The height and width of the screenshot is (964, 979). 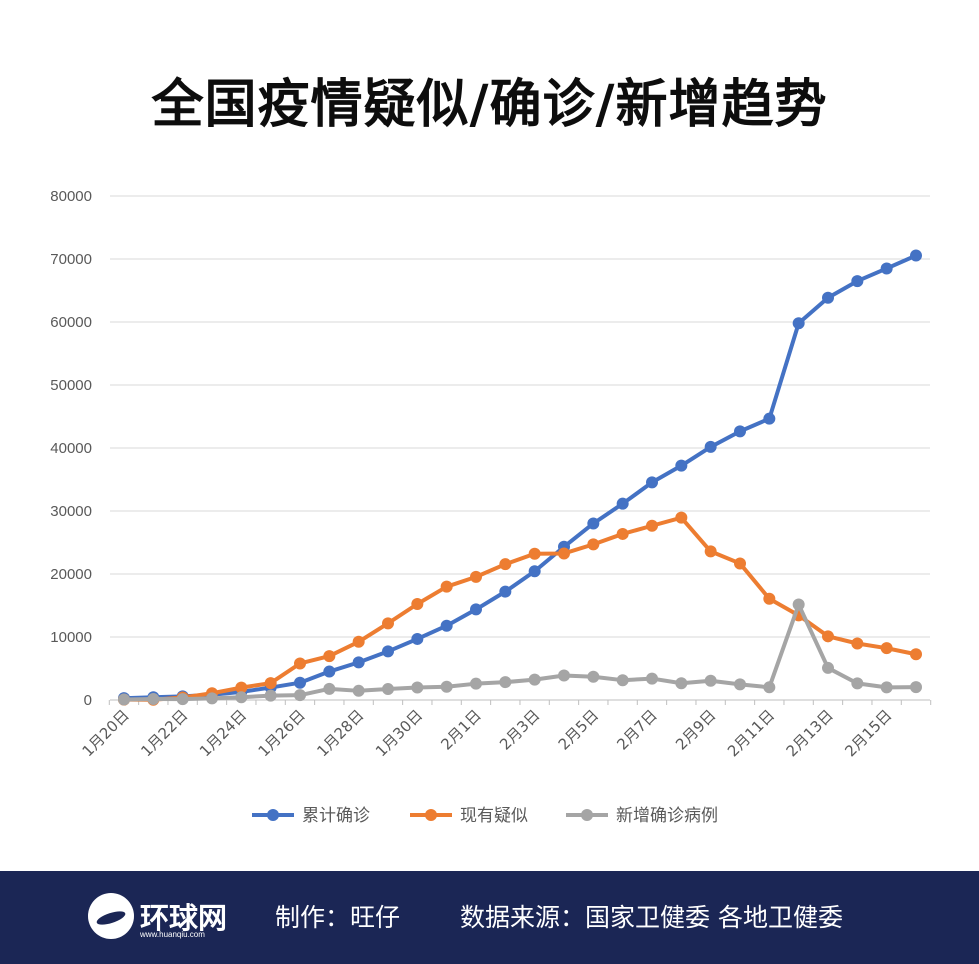 What do you see at coordinates (71, 196) in the screenshot?
I see `y-tick-label: 80000` at bounding box center [71, 196].